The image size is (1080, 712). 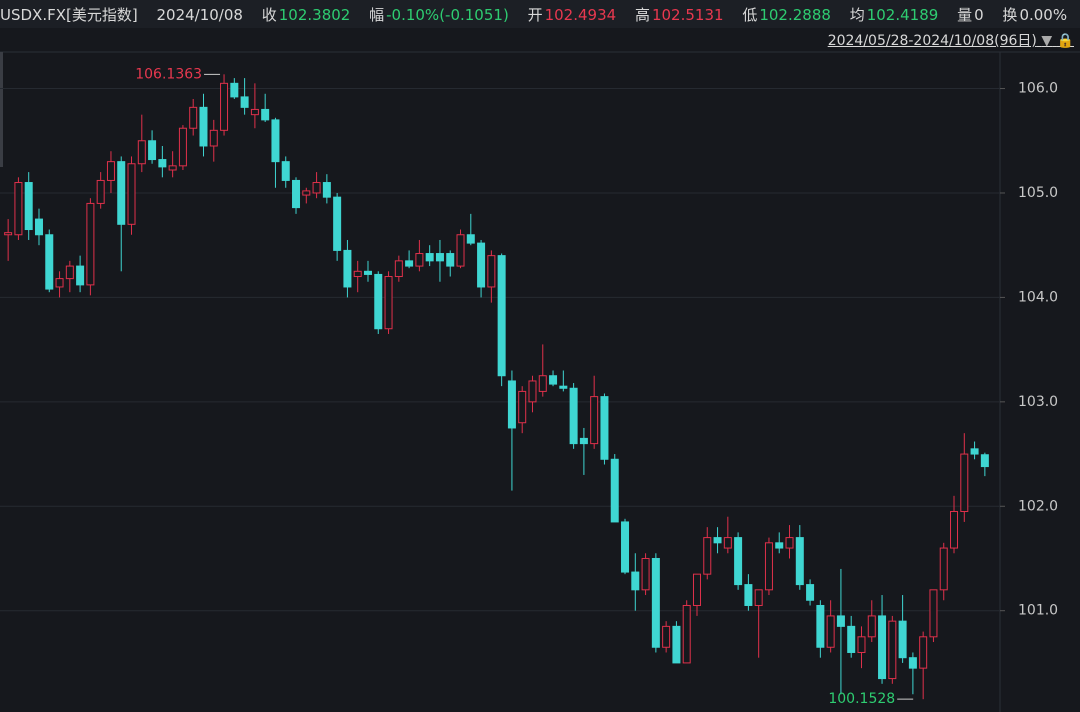 What do you see at coordinates (932, 41) in the screenshot?
I see `date-range-text: 2024/05/28-2024/10/08(96日)` at bounding box center [932, 41].